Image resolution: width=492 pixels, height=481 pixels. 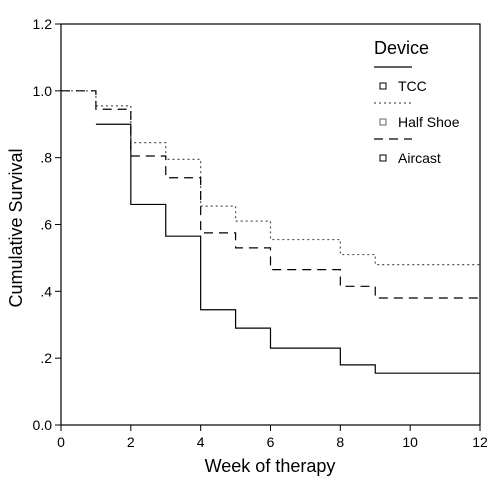 I want to click on x-tick-label: 10, so click(x=410, y=442).